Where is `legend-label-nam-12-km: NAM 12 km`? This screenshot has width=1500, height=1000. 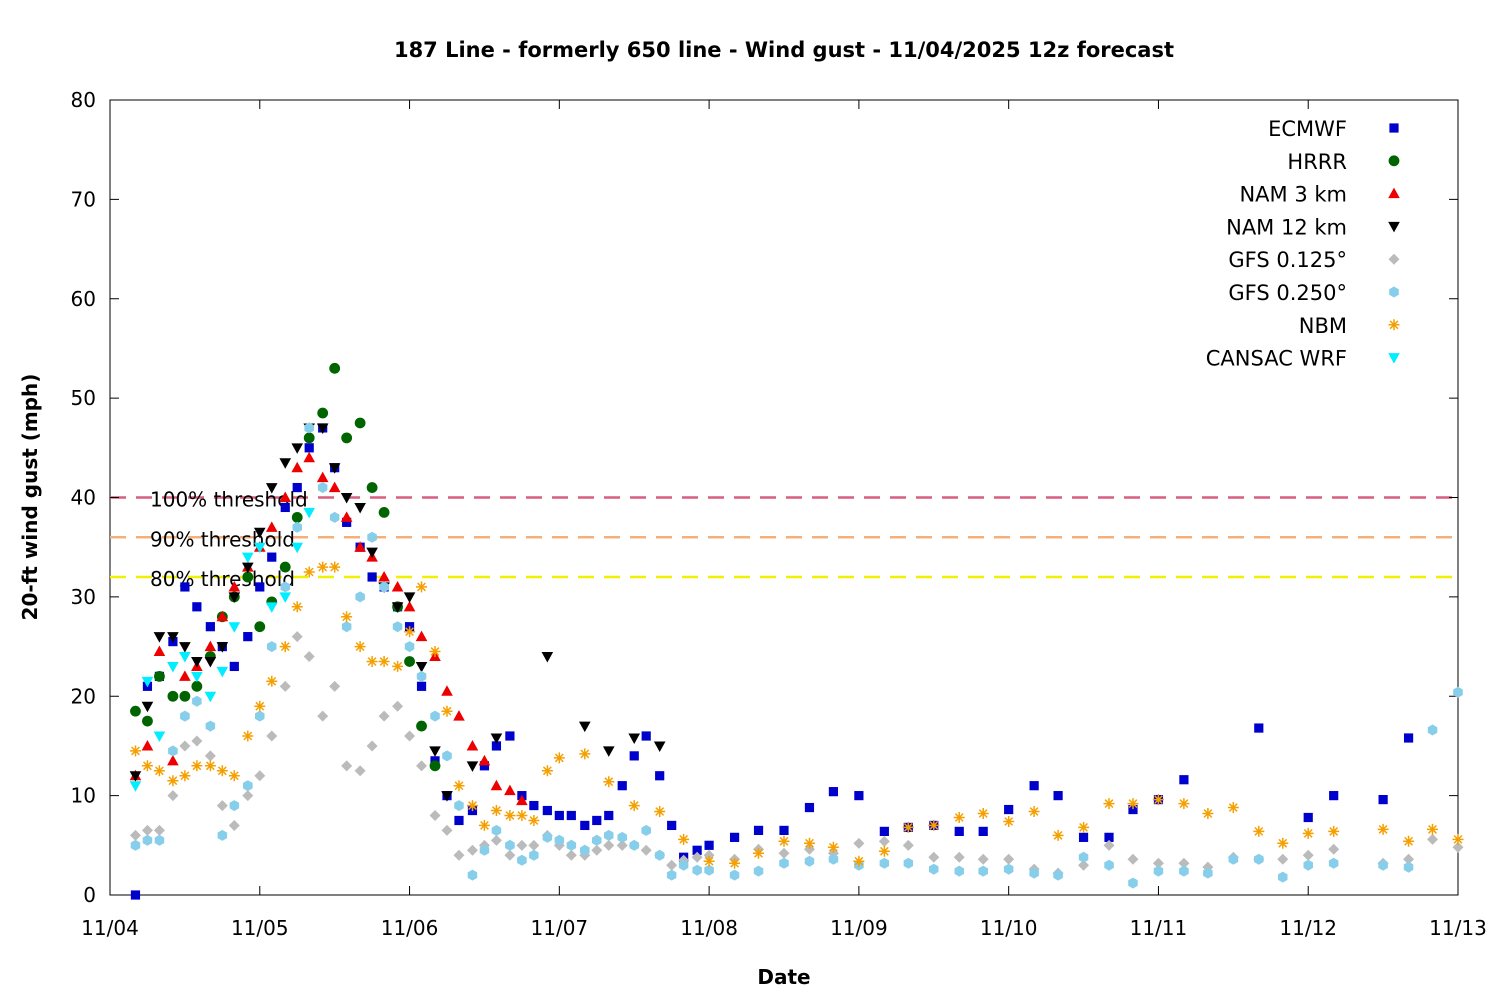
legend-label-nam-12-km: NAM 12 km is located at coordinates (1286, 227).